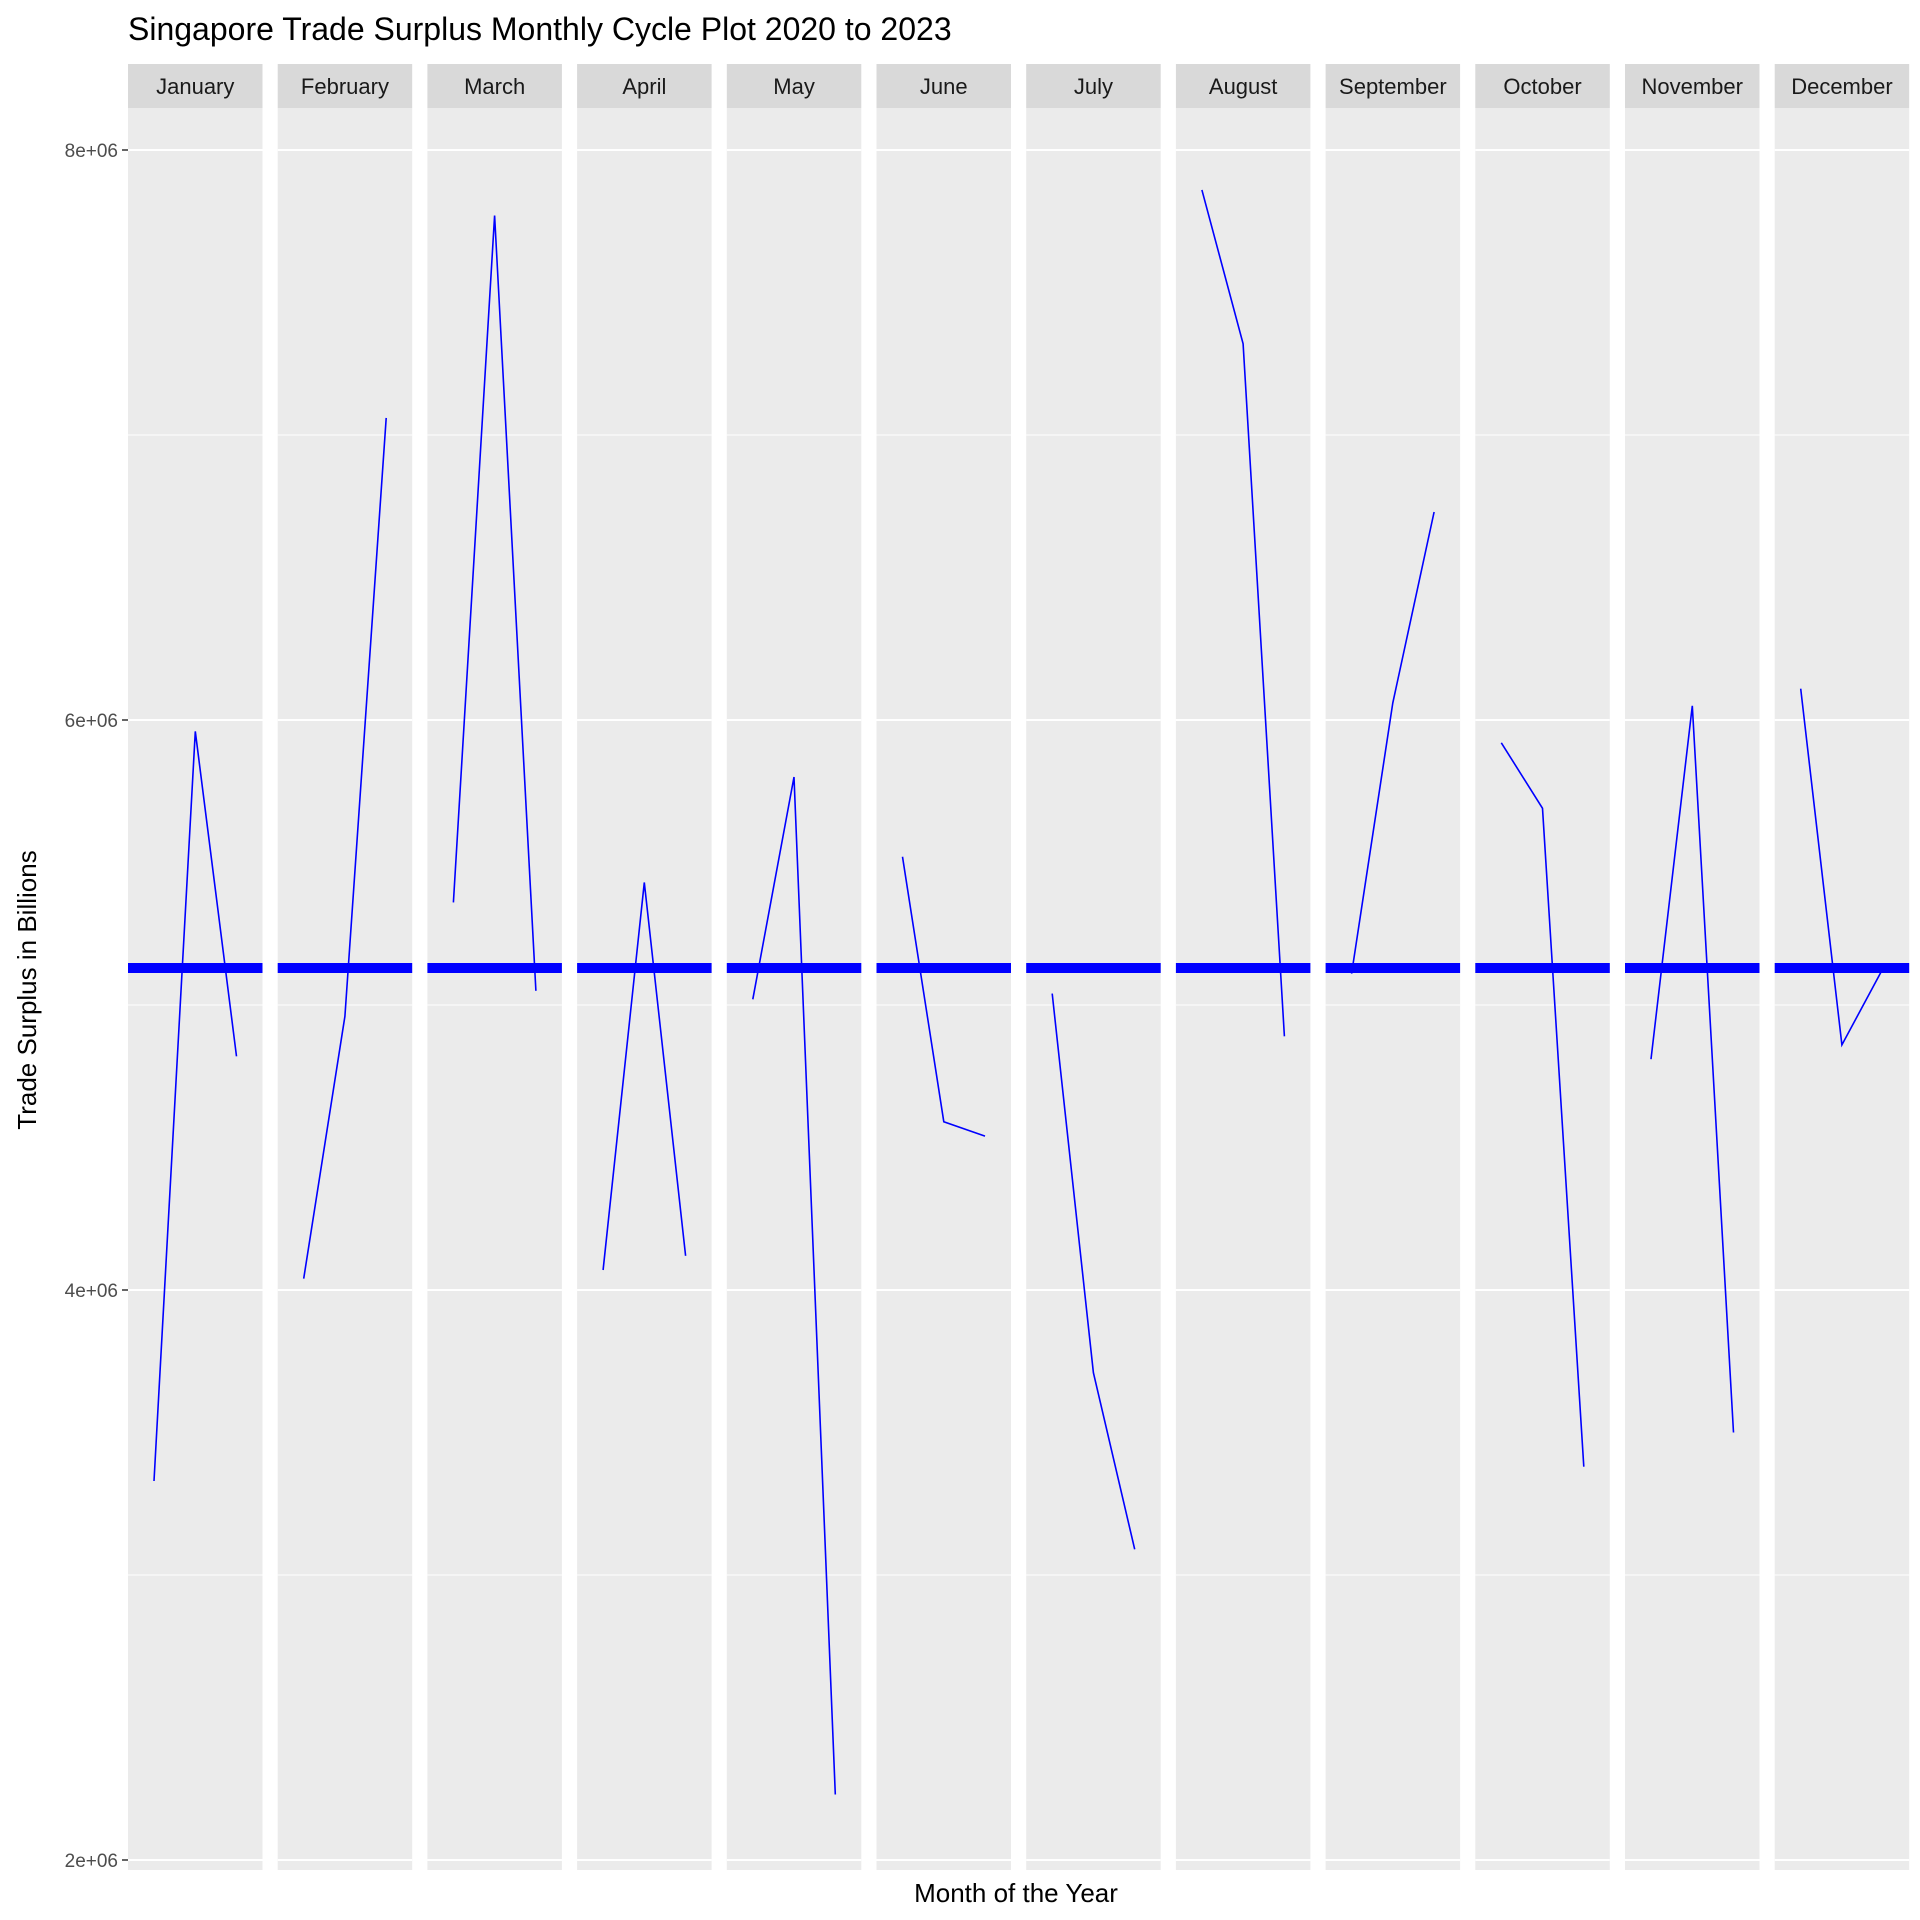  I want to click on facet-panel-july: July, so click(1093, 967).